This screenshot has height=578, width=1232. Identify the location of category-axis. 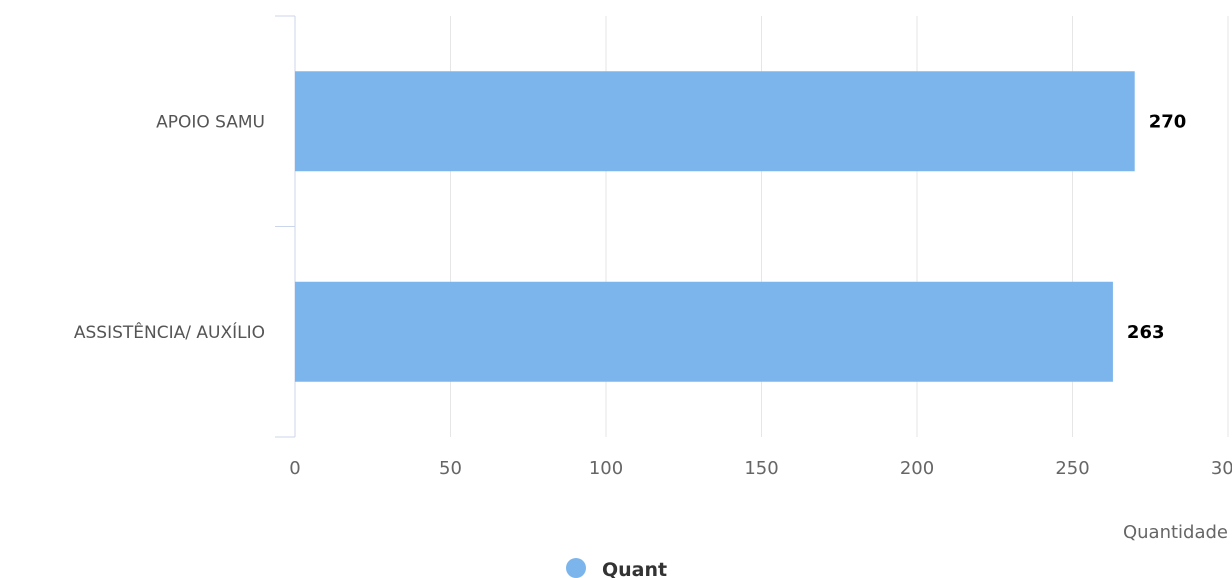
(285, 226).